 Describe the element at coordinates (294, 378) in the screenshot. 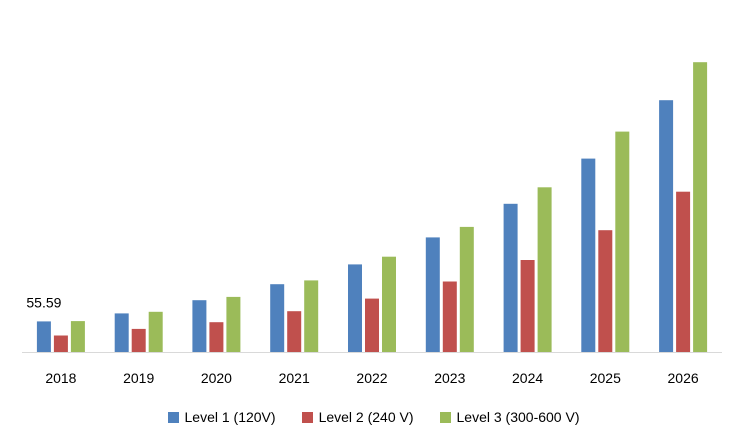

I see `x-tick-label: 2021` at that location.